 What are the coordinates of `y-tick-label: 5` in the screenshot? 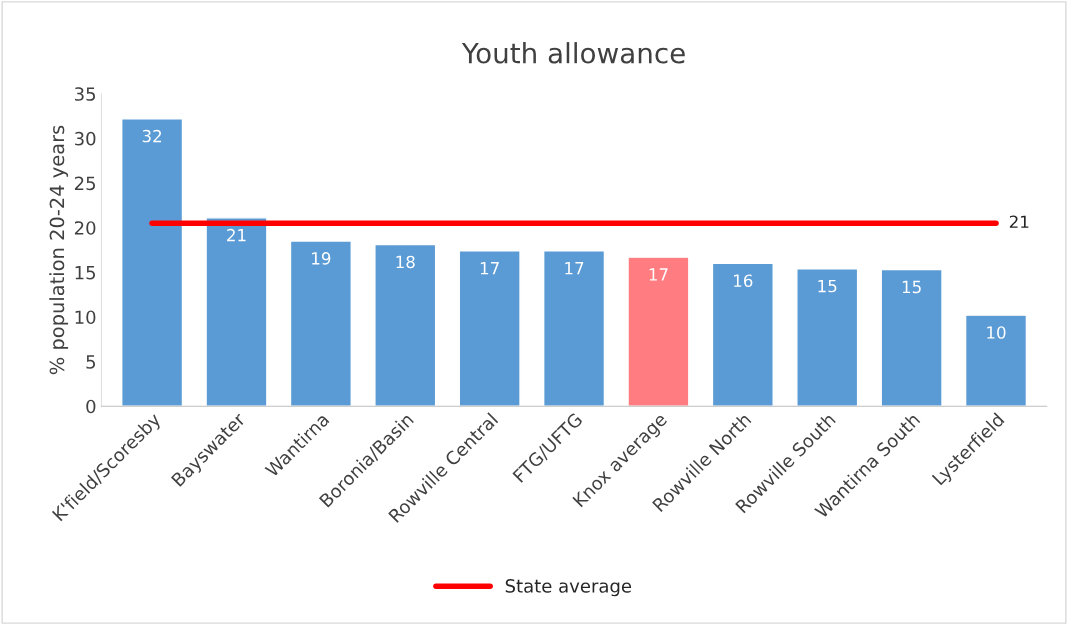 It's located at (91, 362).